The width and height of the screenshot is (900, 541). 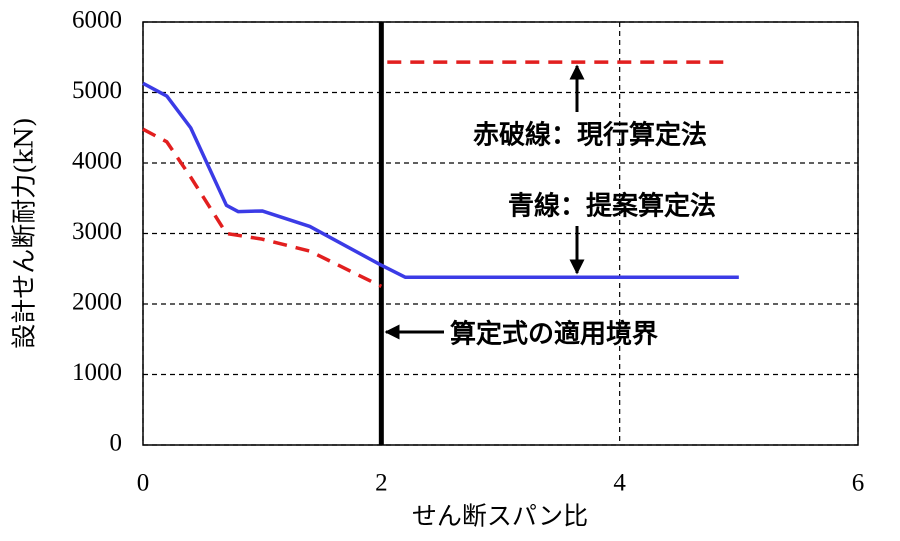 I want to click on y-tick-label: 0, so click(x=116, y=443).